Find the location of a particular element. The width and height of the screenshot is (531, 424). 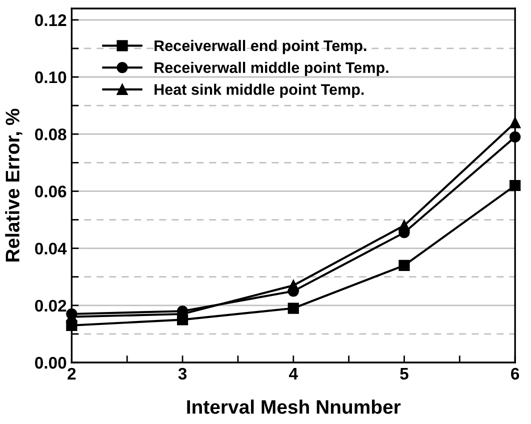

y-tick-label: 0.08 is located at coordinates (50, 134).